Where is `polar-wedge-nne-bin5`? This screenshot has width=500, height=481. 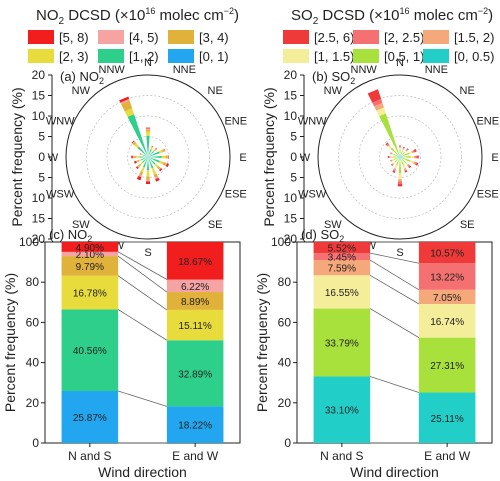 polar-wedge-nne-bin5 is located at coordinates (152, 146).